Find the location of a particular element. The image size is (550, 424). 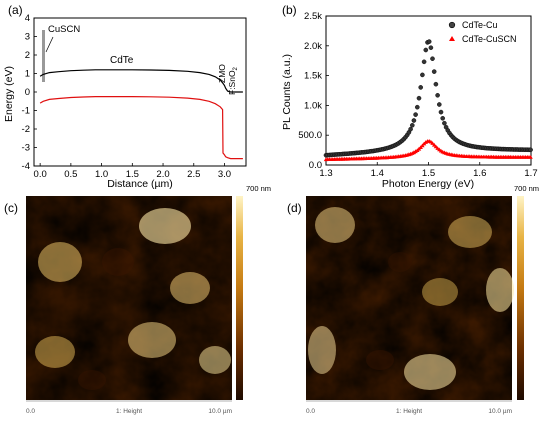

cuscn-band-bar is located at coordinates (43, 56).